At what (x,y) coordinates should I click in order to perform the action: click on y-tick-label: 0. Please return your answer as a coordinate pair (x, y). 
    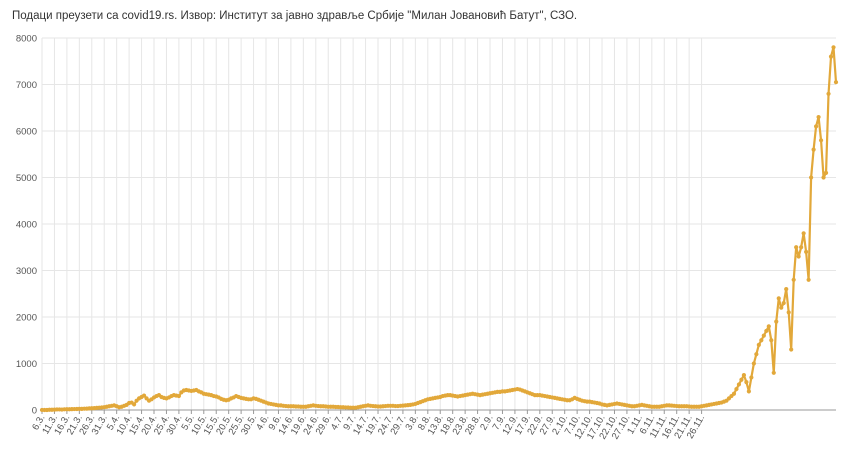
    Looking at the image, I should click on (34, 411).